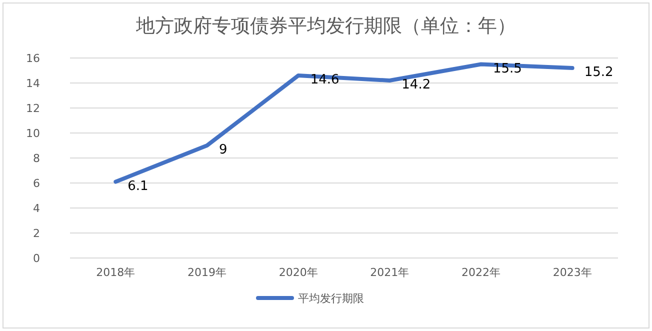 The width and height of the screenshot is (652, 331). What do you see at coordinates (298, 272) in the screenshot?
I see `x-tick-label: 2020年` at bounding box center [298, 272].